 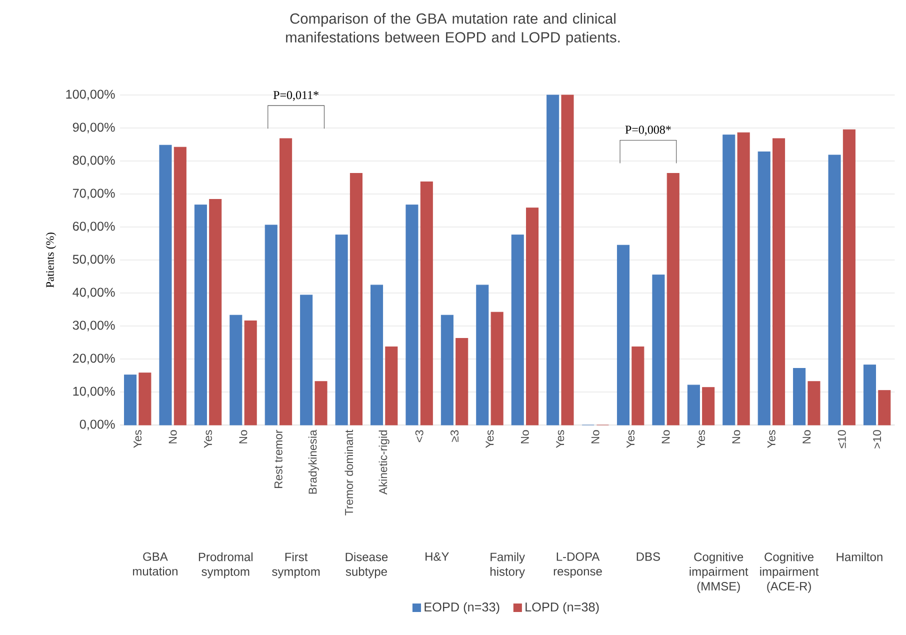 I want to click on text: Family history, so click(x=507, y=565).